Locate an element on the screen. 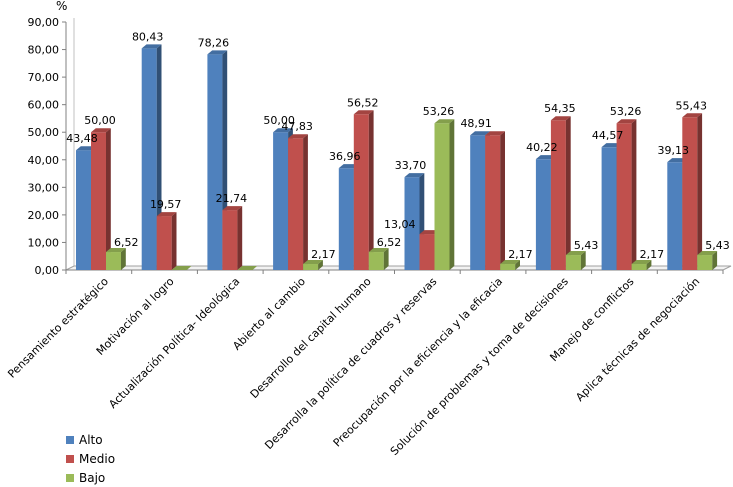 This screenshot has height=487, width=733. data-label: 6,52 is located at coordinates (389, 242).